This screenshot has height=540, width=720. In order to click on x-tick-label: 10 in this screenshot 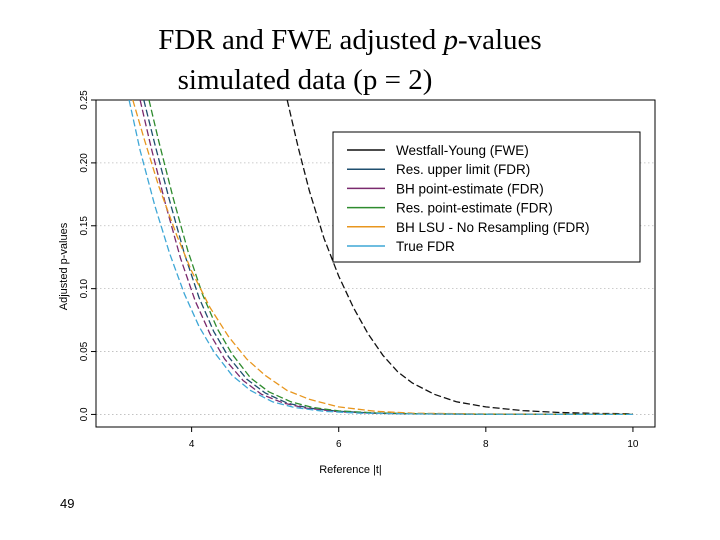, I will do `click(633, 444)`.